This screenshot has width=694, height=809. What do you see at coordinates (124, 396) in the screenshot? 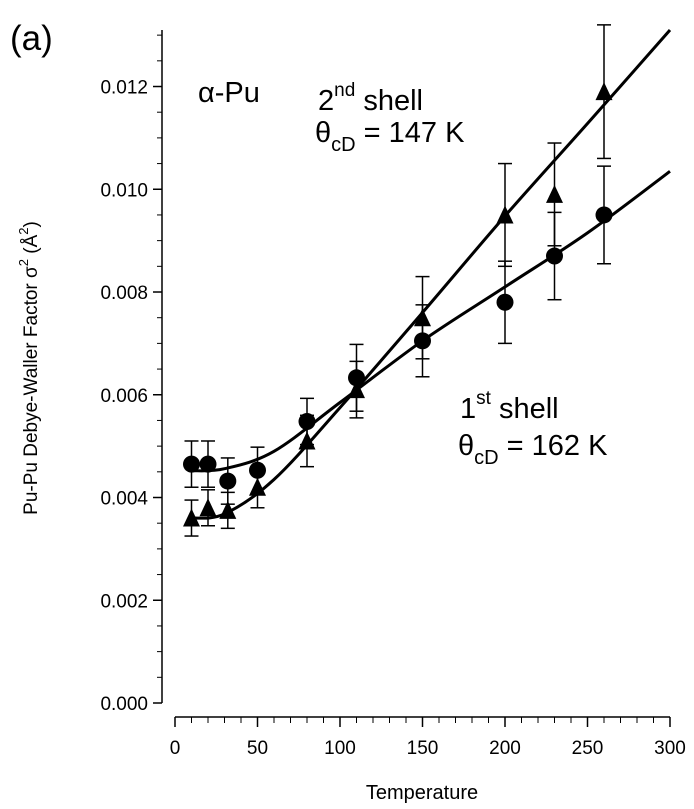
I see `y-tick-label: 0.006` at bounding box center [124, 396].